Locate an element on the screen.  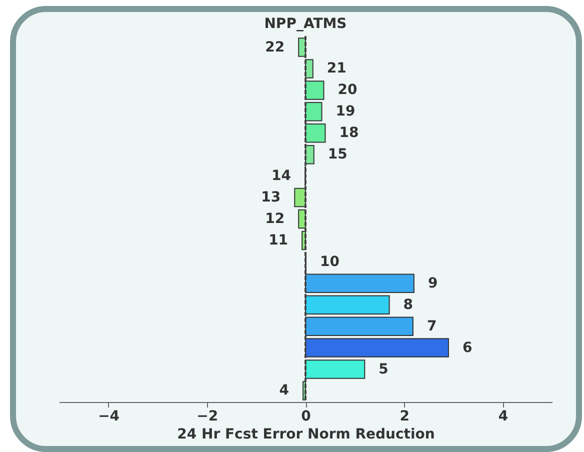
y-tick-label: 11 is located at coordinates (278, 240).